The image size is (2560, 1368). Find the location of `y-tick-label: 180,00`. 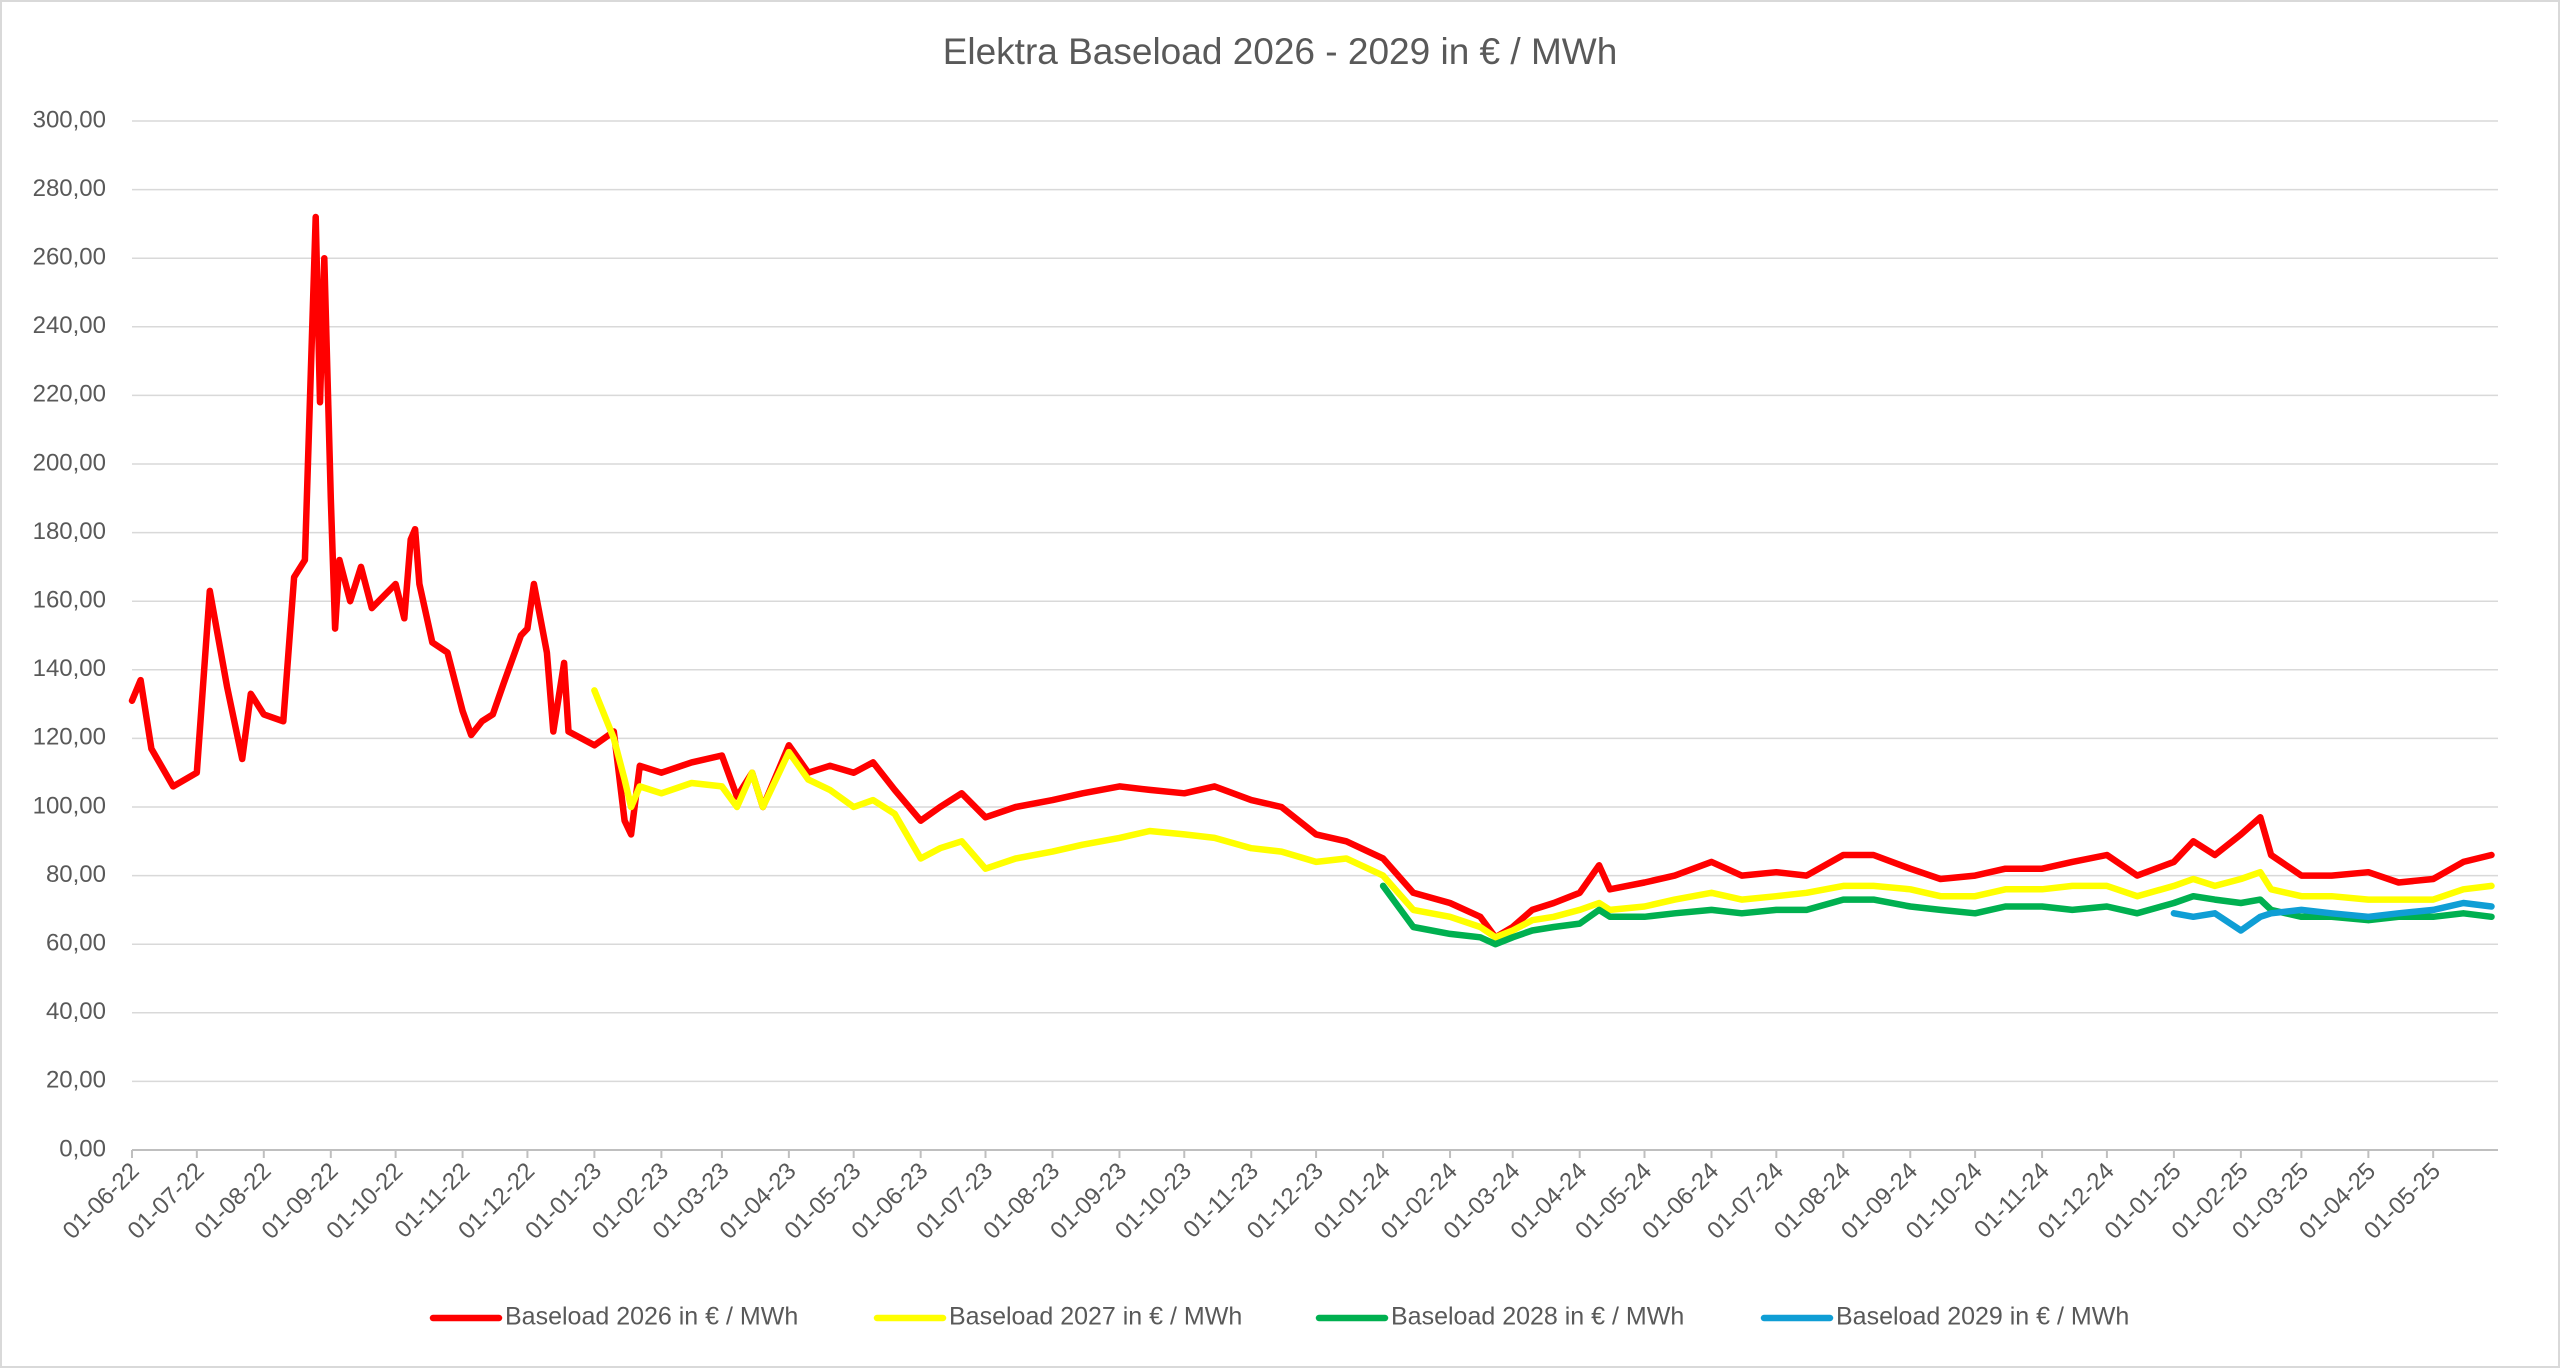

y-tick-label: 180,00 is located at coordinates (69, 531).